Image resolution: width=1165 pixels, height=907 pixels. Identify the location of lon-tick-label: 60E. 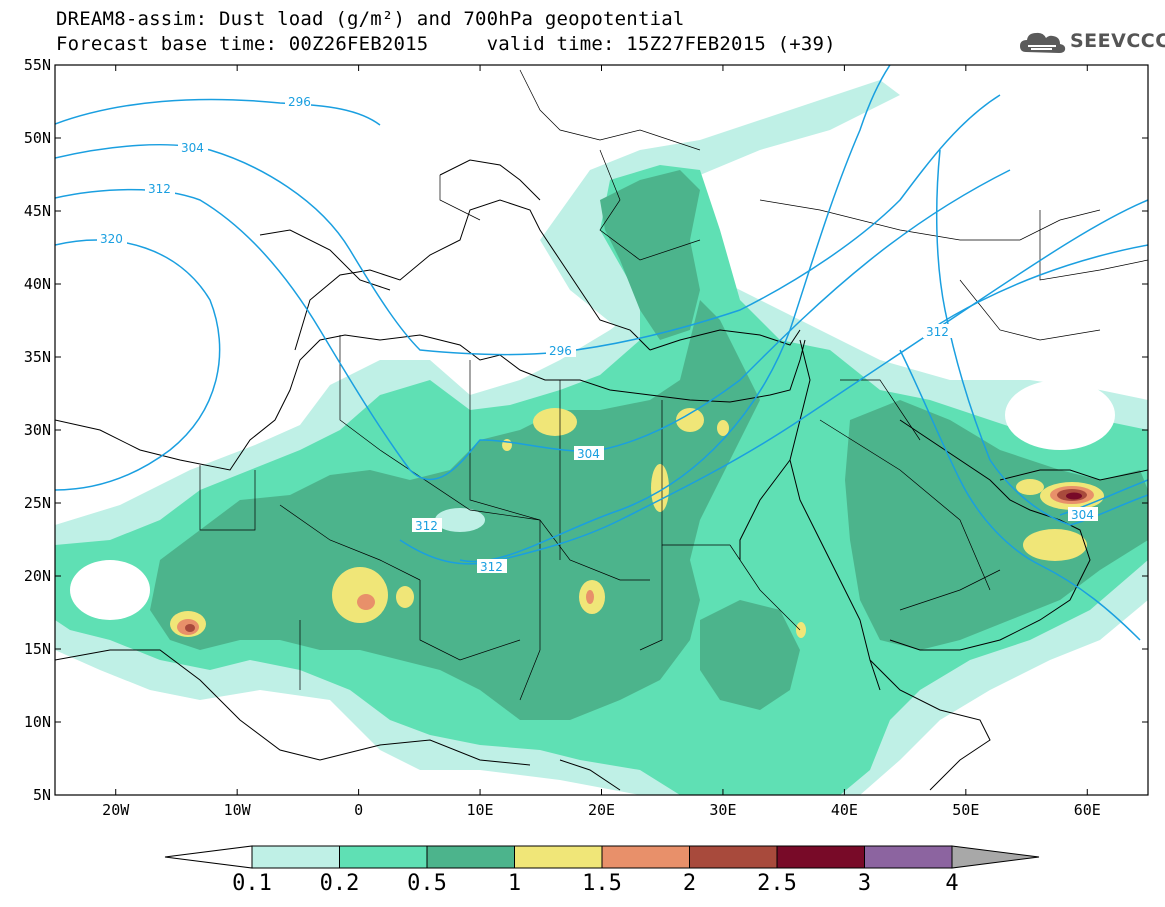
(1087, 810).